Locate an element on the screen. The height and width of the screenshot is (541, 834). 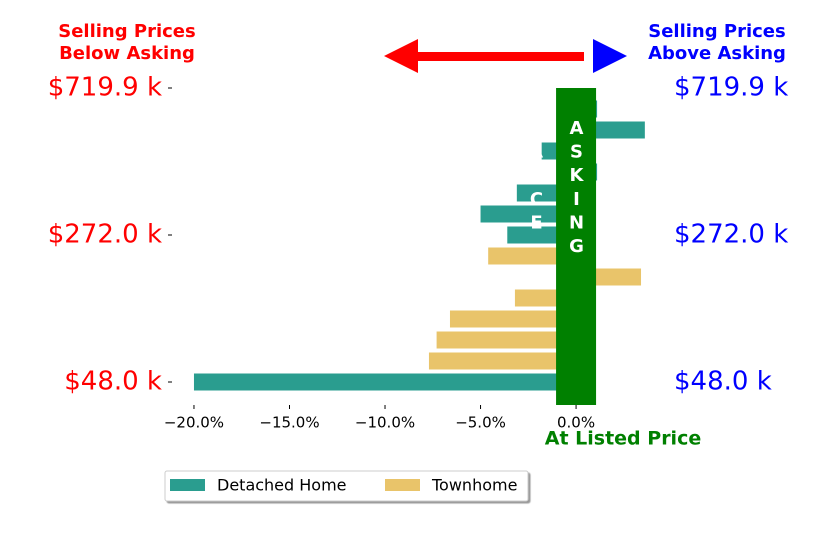
x-tick-label: −20.0% is located at coordinates (194, 423).